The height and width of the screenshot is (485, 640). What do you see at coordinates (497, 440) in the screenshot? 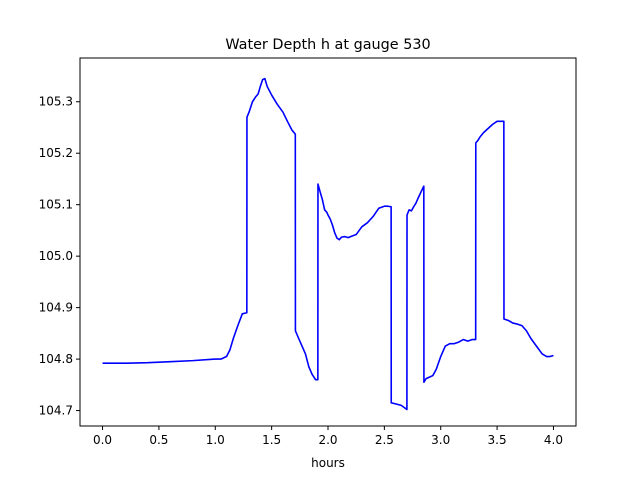
I see `x-tick-label: 3.5` at bounding box center [497, 440].